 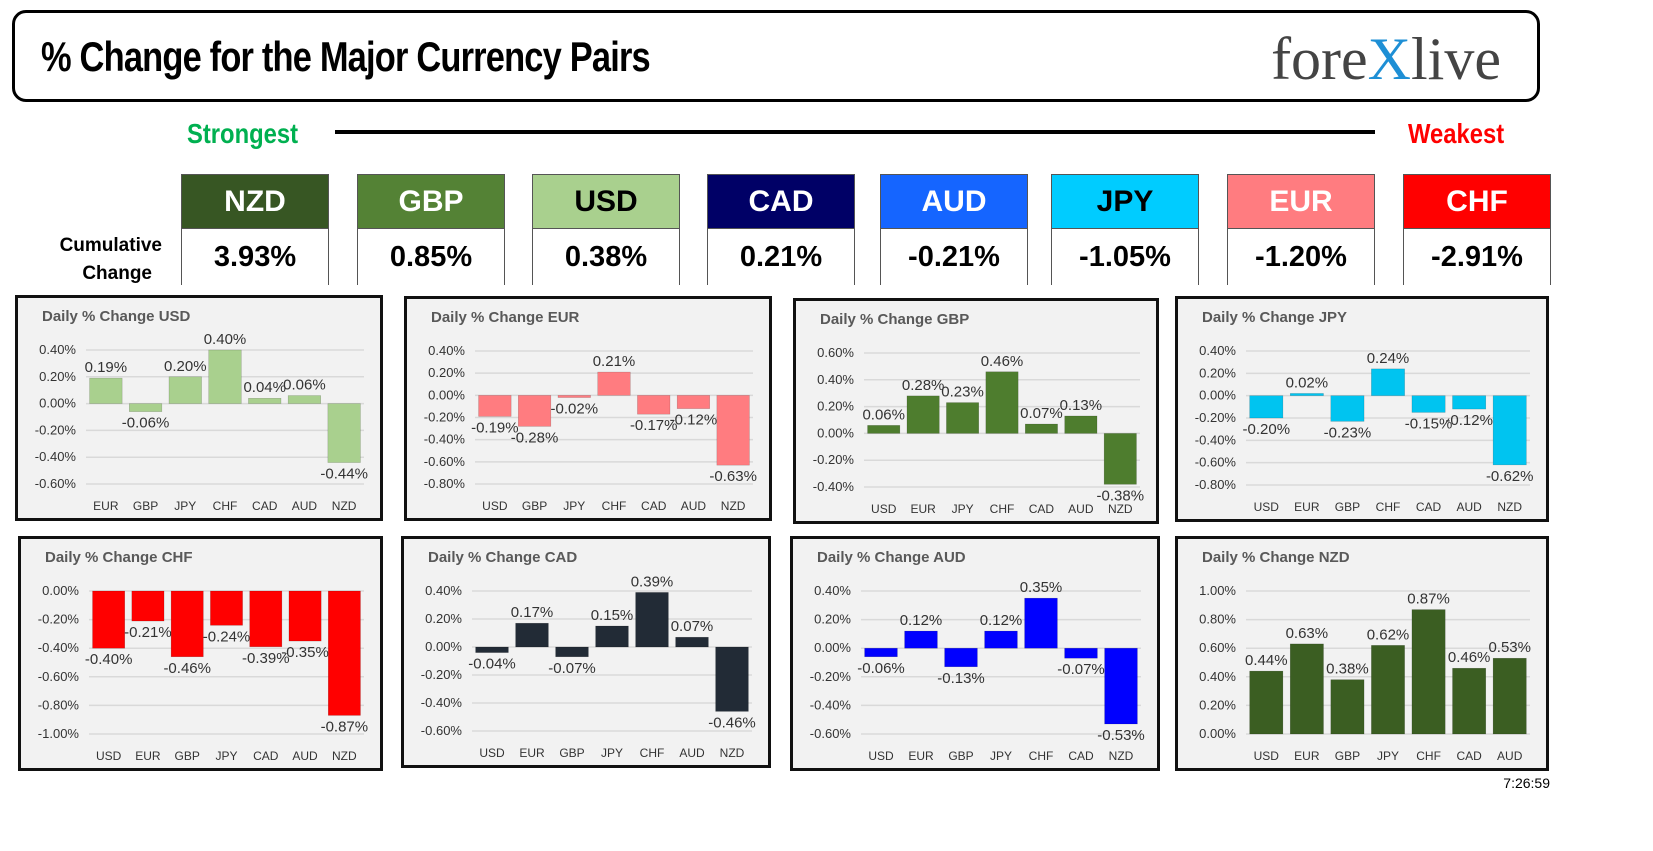 What do you see at coordinates (264, 387) in the screenshot?
I see `data-label: 0.04%` at bounding box center [264, 387].